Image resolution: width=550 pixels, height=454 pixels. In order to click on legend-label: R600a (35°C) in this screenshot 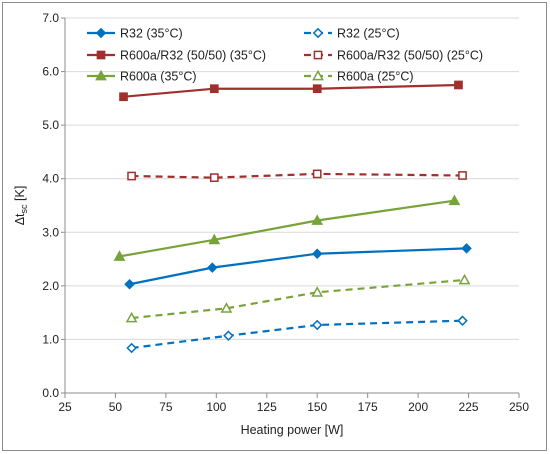, I will do `click(158, 77)`.